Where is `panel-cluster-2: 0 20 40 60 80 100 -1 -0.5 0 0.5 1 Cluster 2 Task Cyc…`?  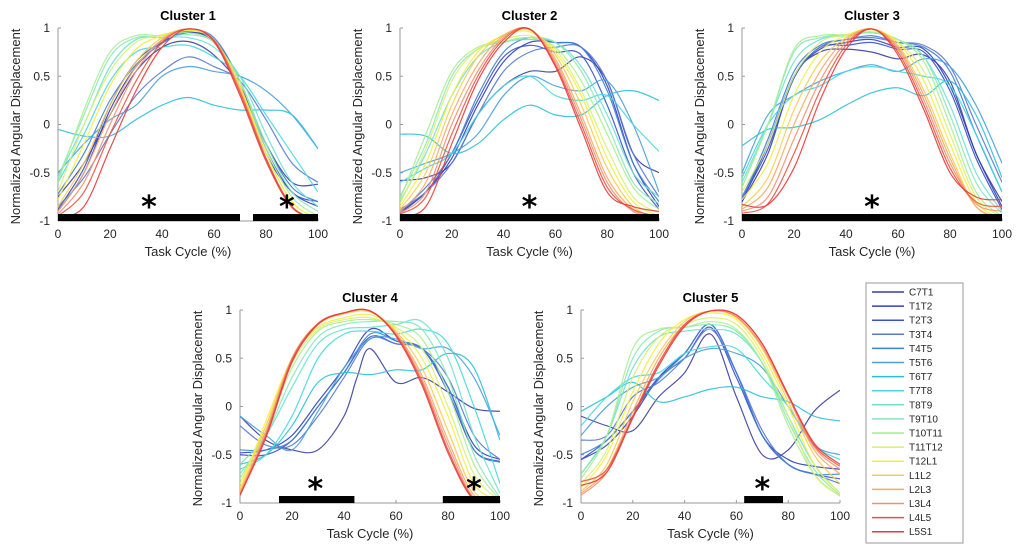
panel-cluster-2: 0 20 40 60 80 100 -1 -0.5 0 0.5 1 Cluster 2 Task Cyc… is located at coordinates (509, 133).